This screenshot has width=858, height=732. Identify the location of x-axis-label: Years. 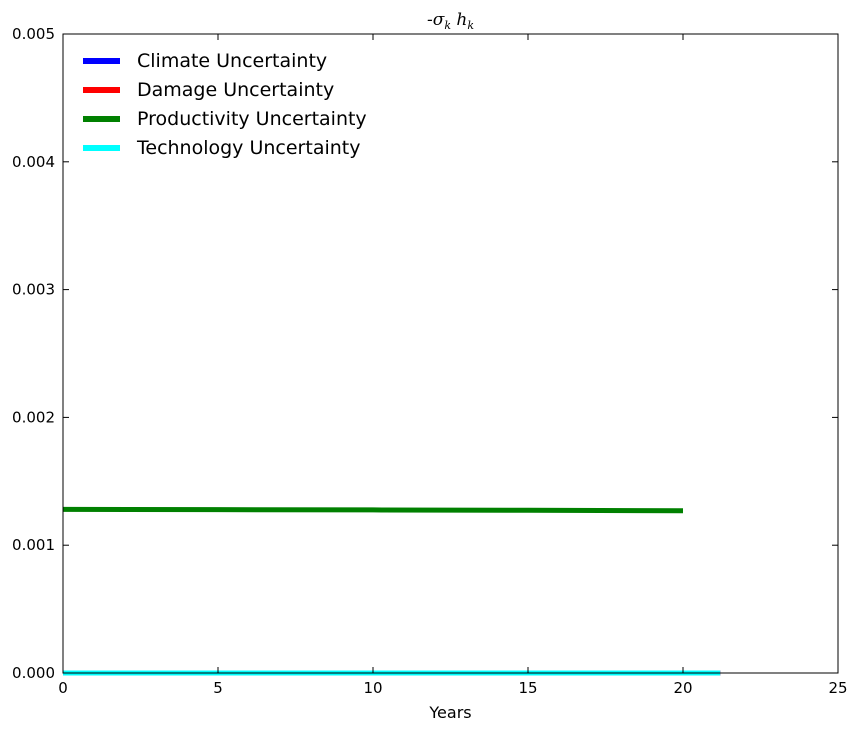
(449, 712).